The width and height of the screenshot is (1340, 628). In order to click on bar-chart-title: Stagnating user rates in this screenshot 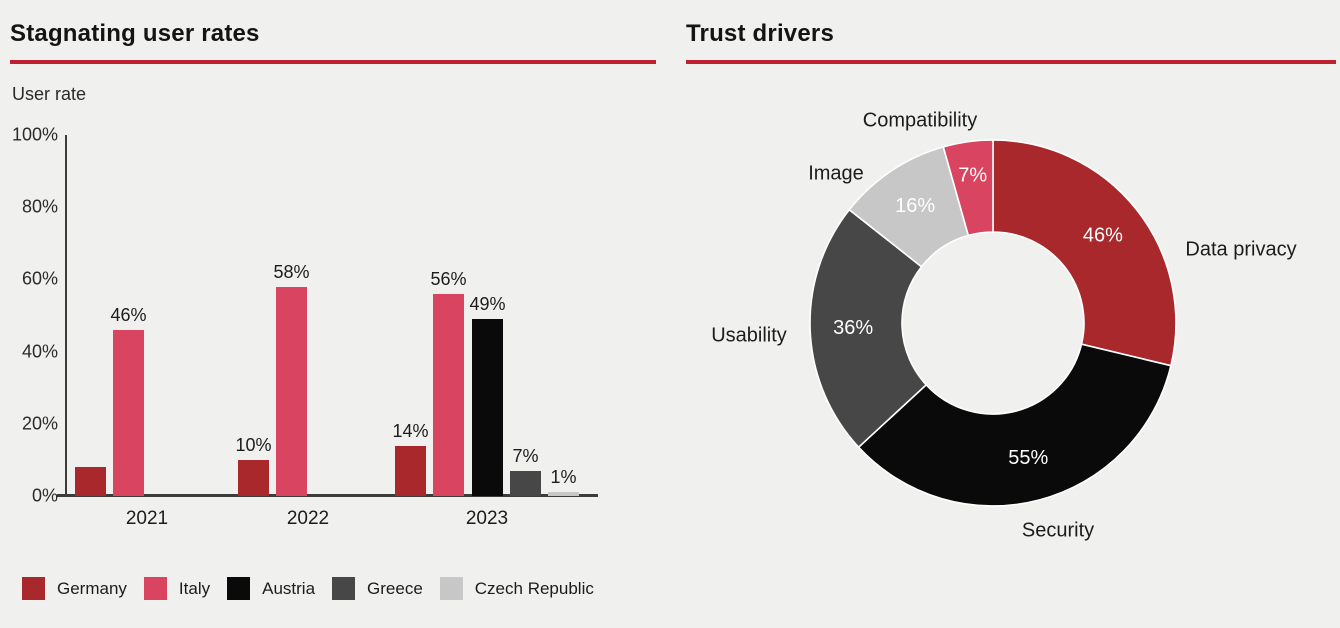, I will do `click(135, 33)`.